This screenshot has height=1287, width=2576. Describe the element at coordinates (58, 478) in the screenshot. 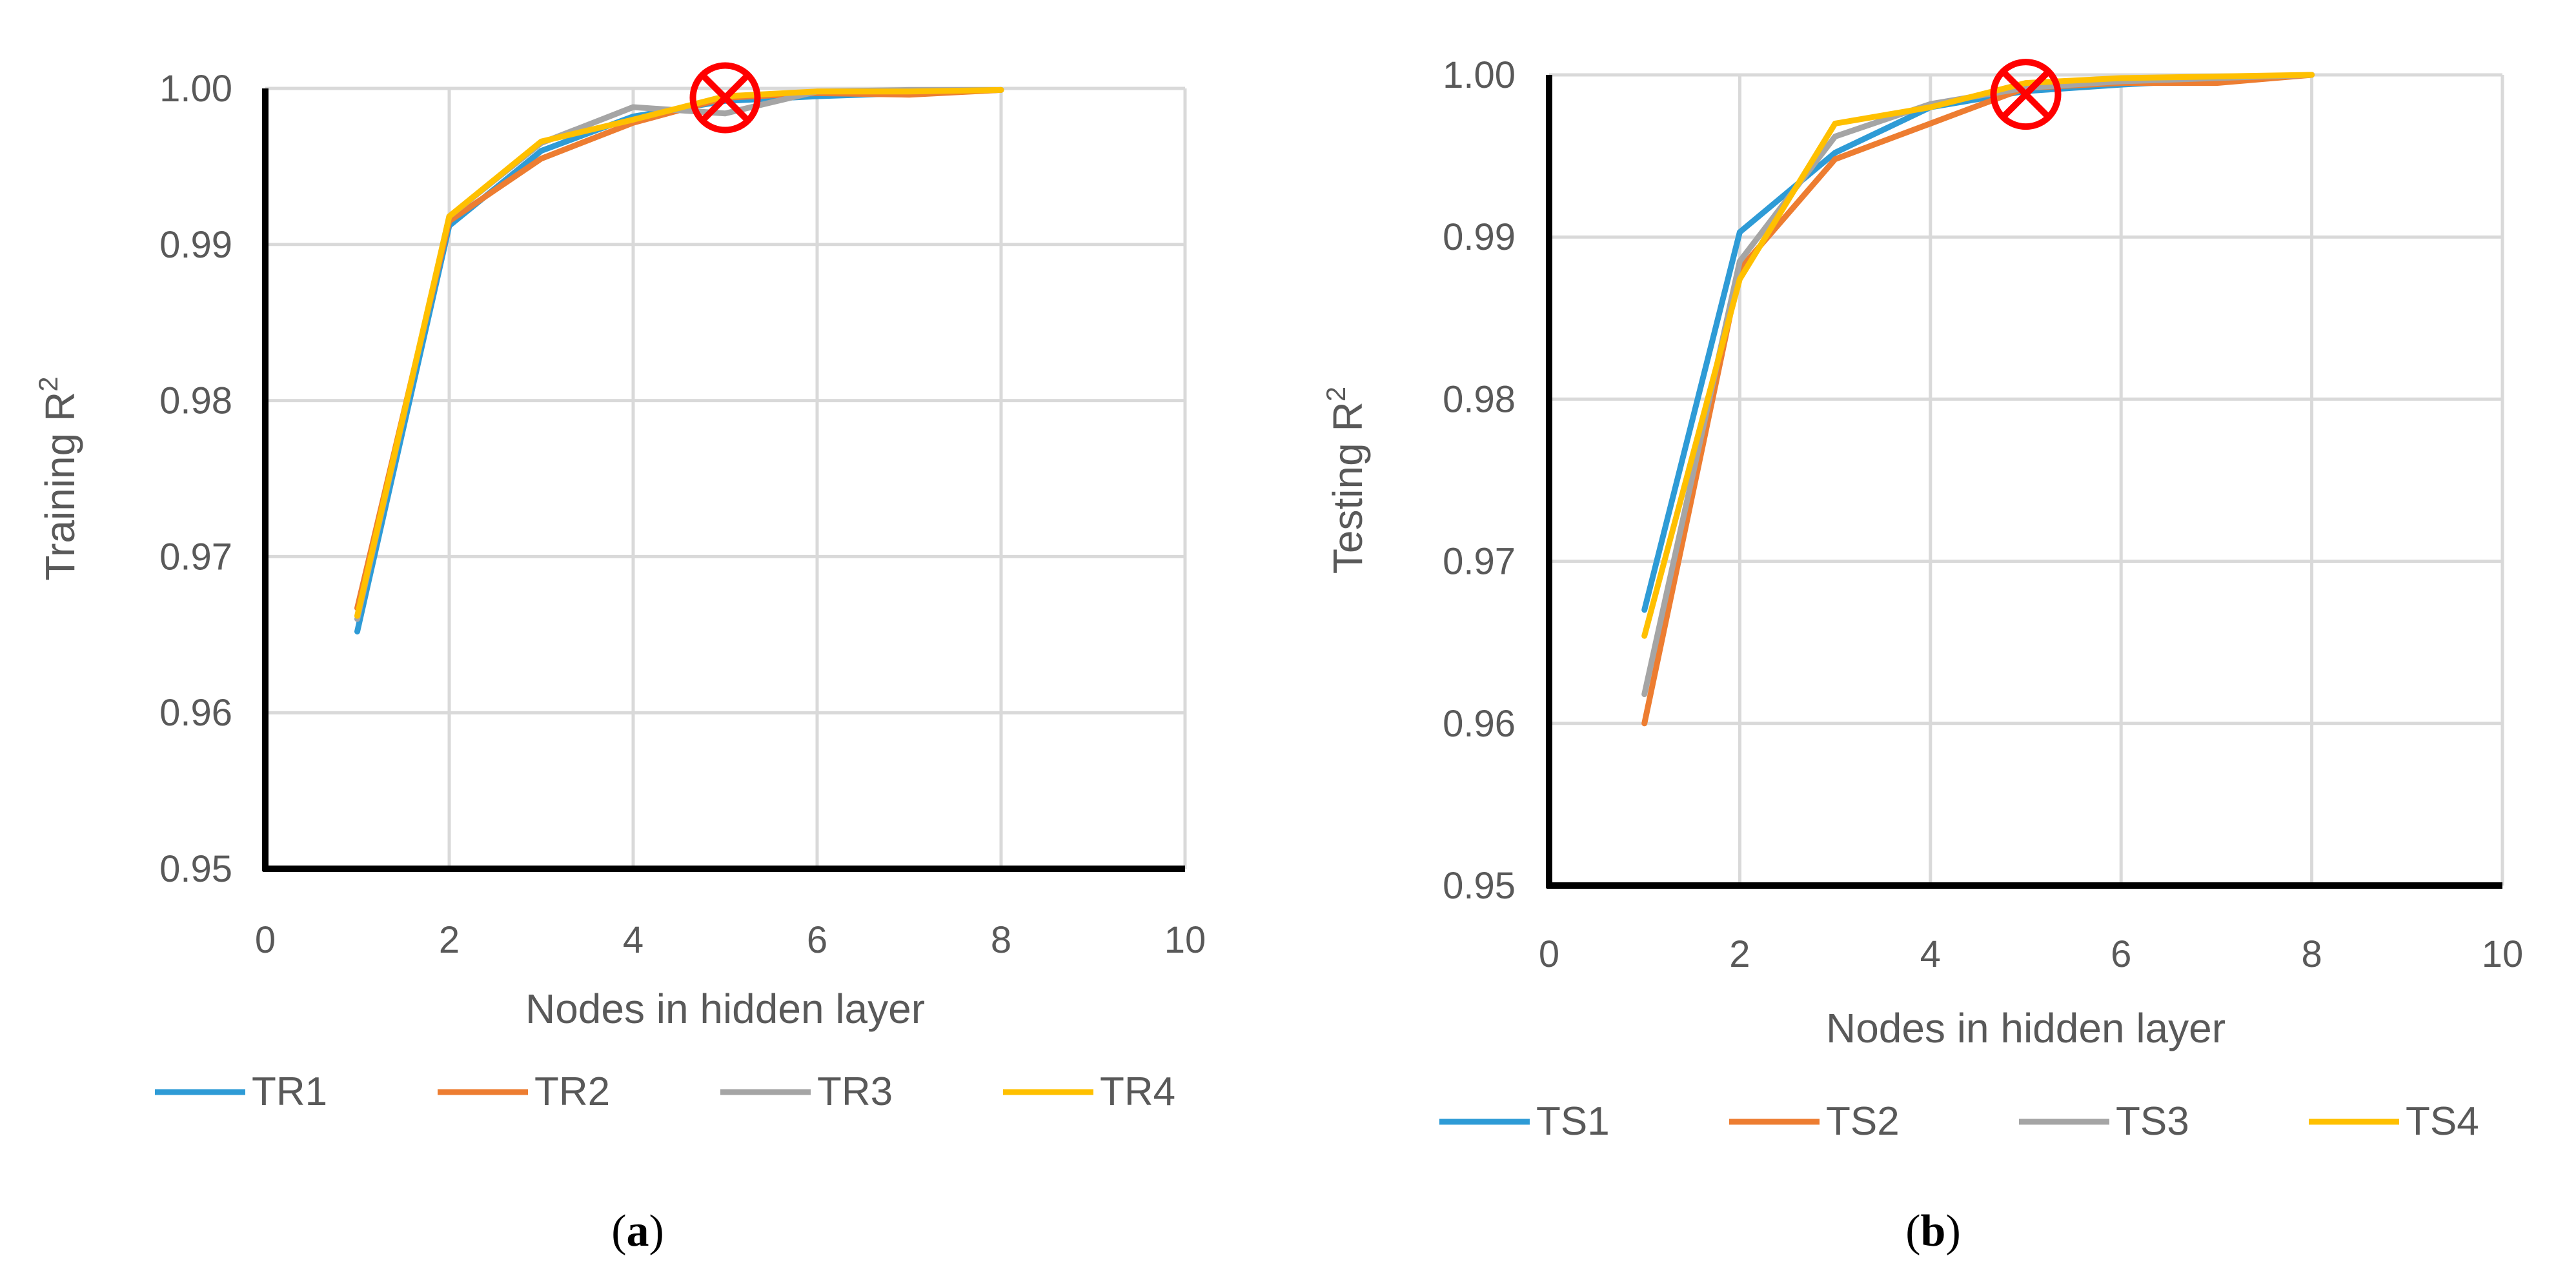

I see `y-axis-title: Training R2` at that location.